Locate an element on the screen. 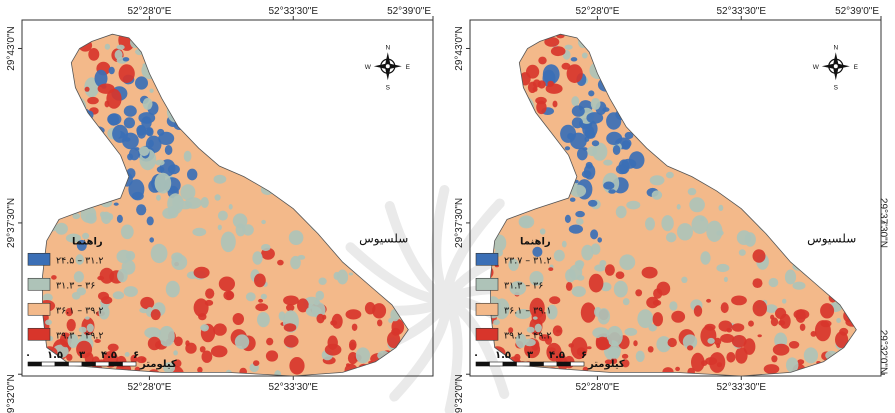 This screenshot has height=413, width=895. legend-item-label: ۳۶.۱ – ۳۹.۲ is located at coordinates (79, 310).